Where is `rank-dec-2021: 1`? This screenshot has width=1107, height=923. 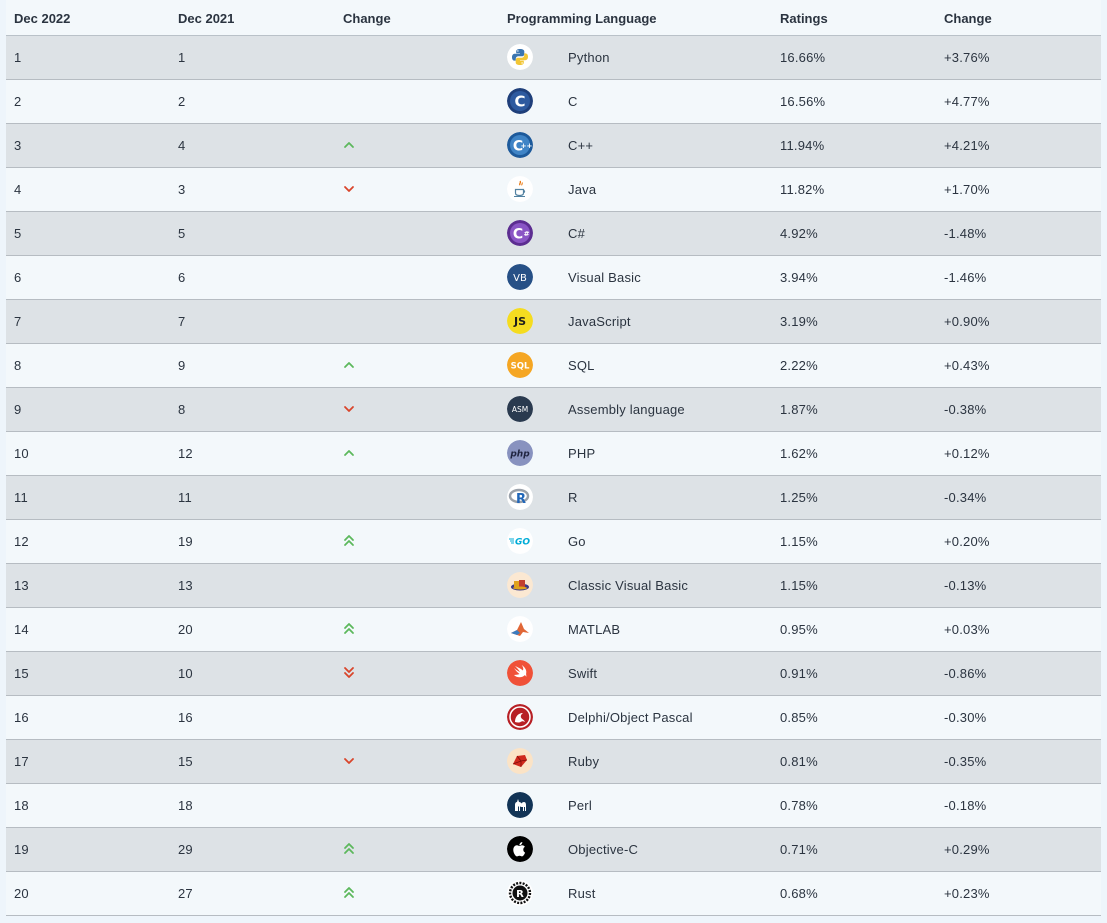 rank-dec-2021: 1 is located at coordinates (182, 57).